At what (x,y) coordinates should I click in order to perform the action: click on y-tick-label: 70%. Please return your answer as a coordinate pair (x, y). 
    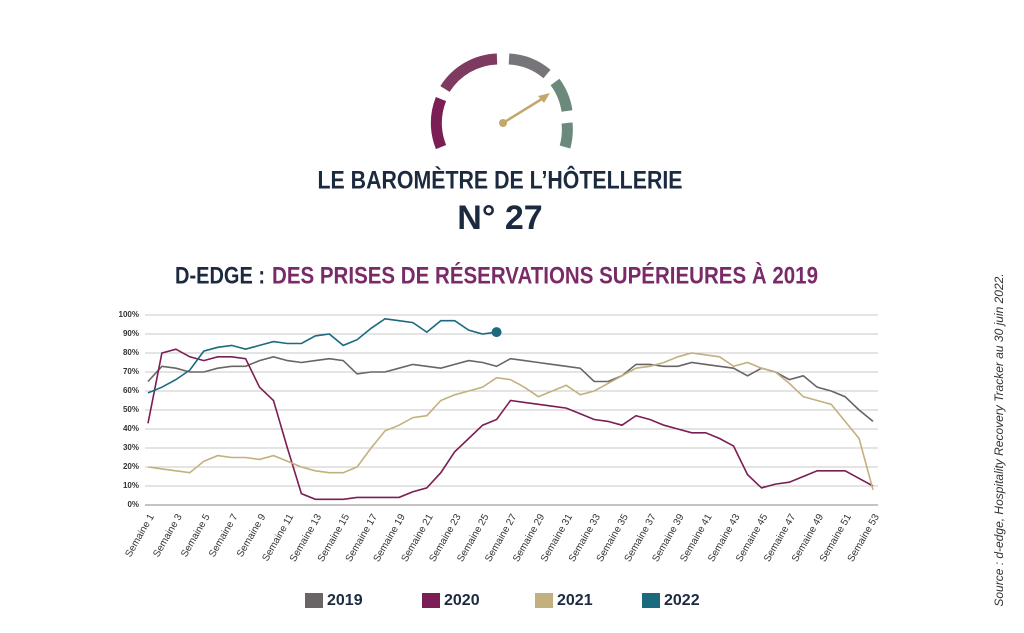
    Looking at the image, I should click on (131, 371).